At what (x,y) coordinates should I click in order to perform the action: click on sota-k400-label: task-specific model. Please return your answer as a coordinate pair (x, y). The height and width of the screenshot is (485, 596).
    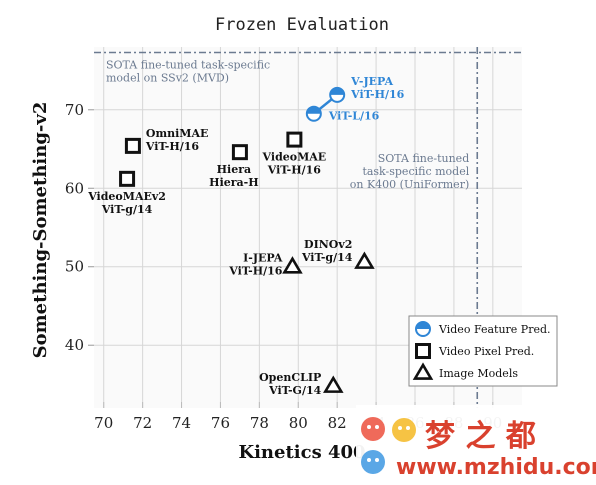
    Looking at the image, I should click on (415, 171).